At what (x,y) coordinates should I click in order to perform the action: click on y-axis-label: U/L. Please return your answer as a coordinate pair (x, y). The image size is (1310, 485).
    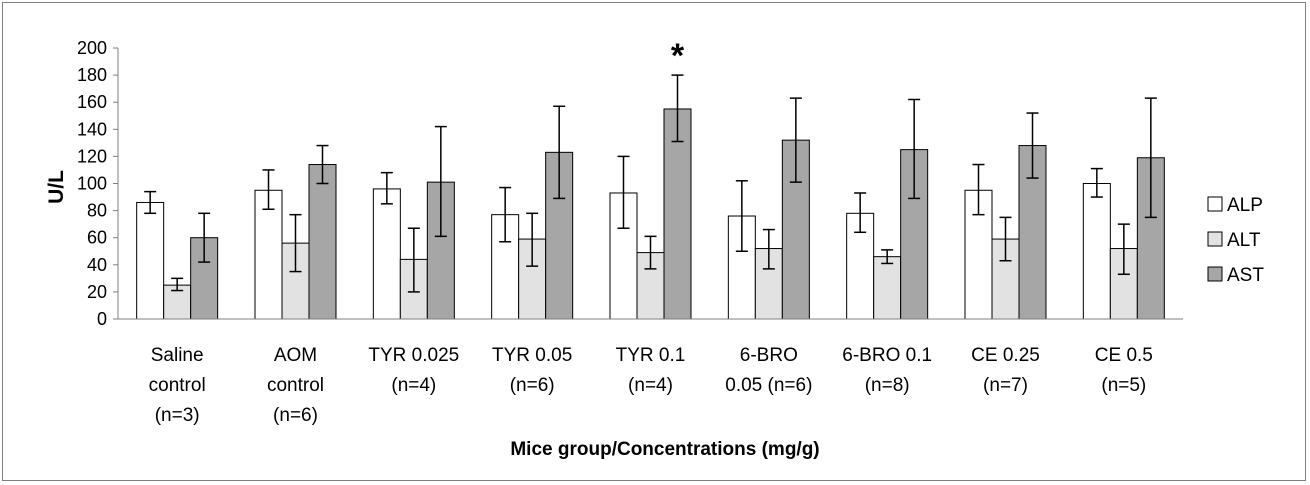
    Looking at the image, I should click on (56, 187).